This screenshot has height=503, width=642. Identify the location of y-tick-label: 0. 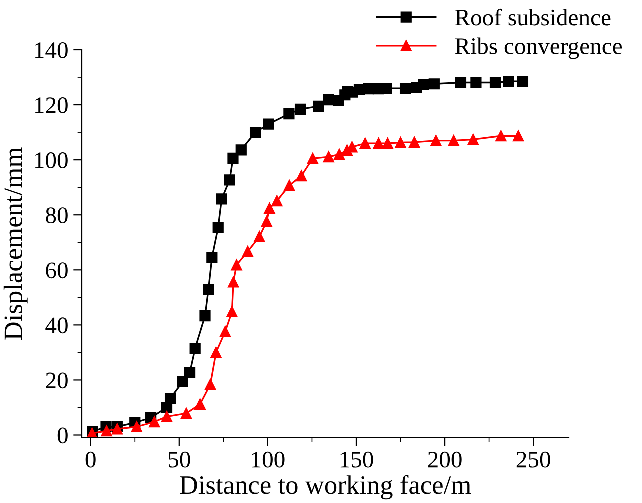
(63, 436).